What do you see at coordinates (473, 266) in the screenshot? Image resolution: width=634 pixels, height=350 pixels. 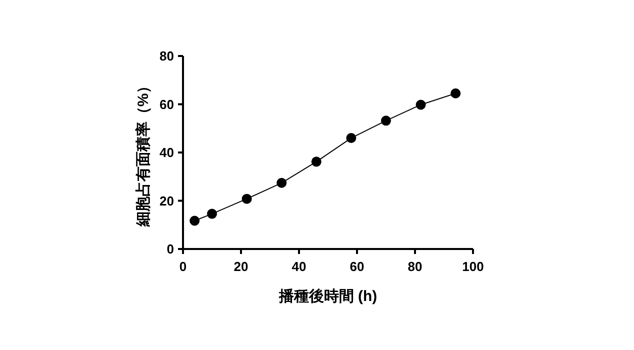 I see `x-tick-label: 100` at bounding box center [473, 266].